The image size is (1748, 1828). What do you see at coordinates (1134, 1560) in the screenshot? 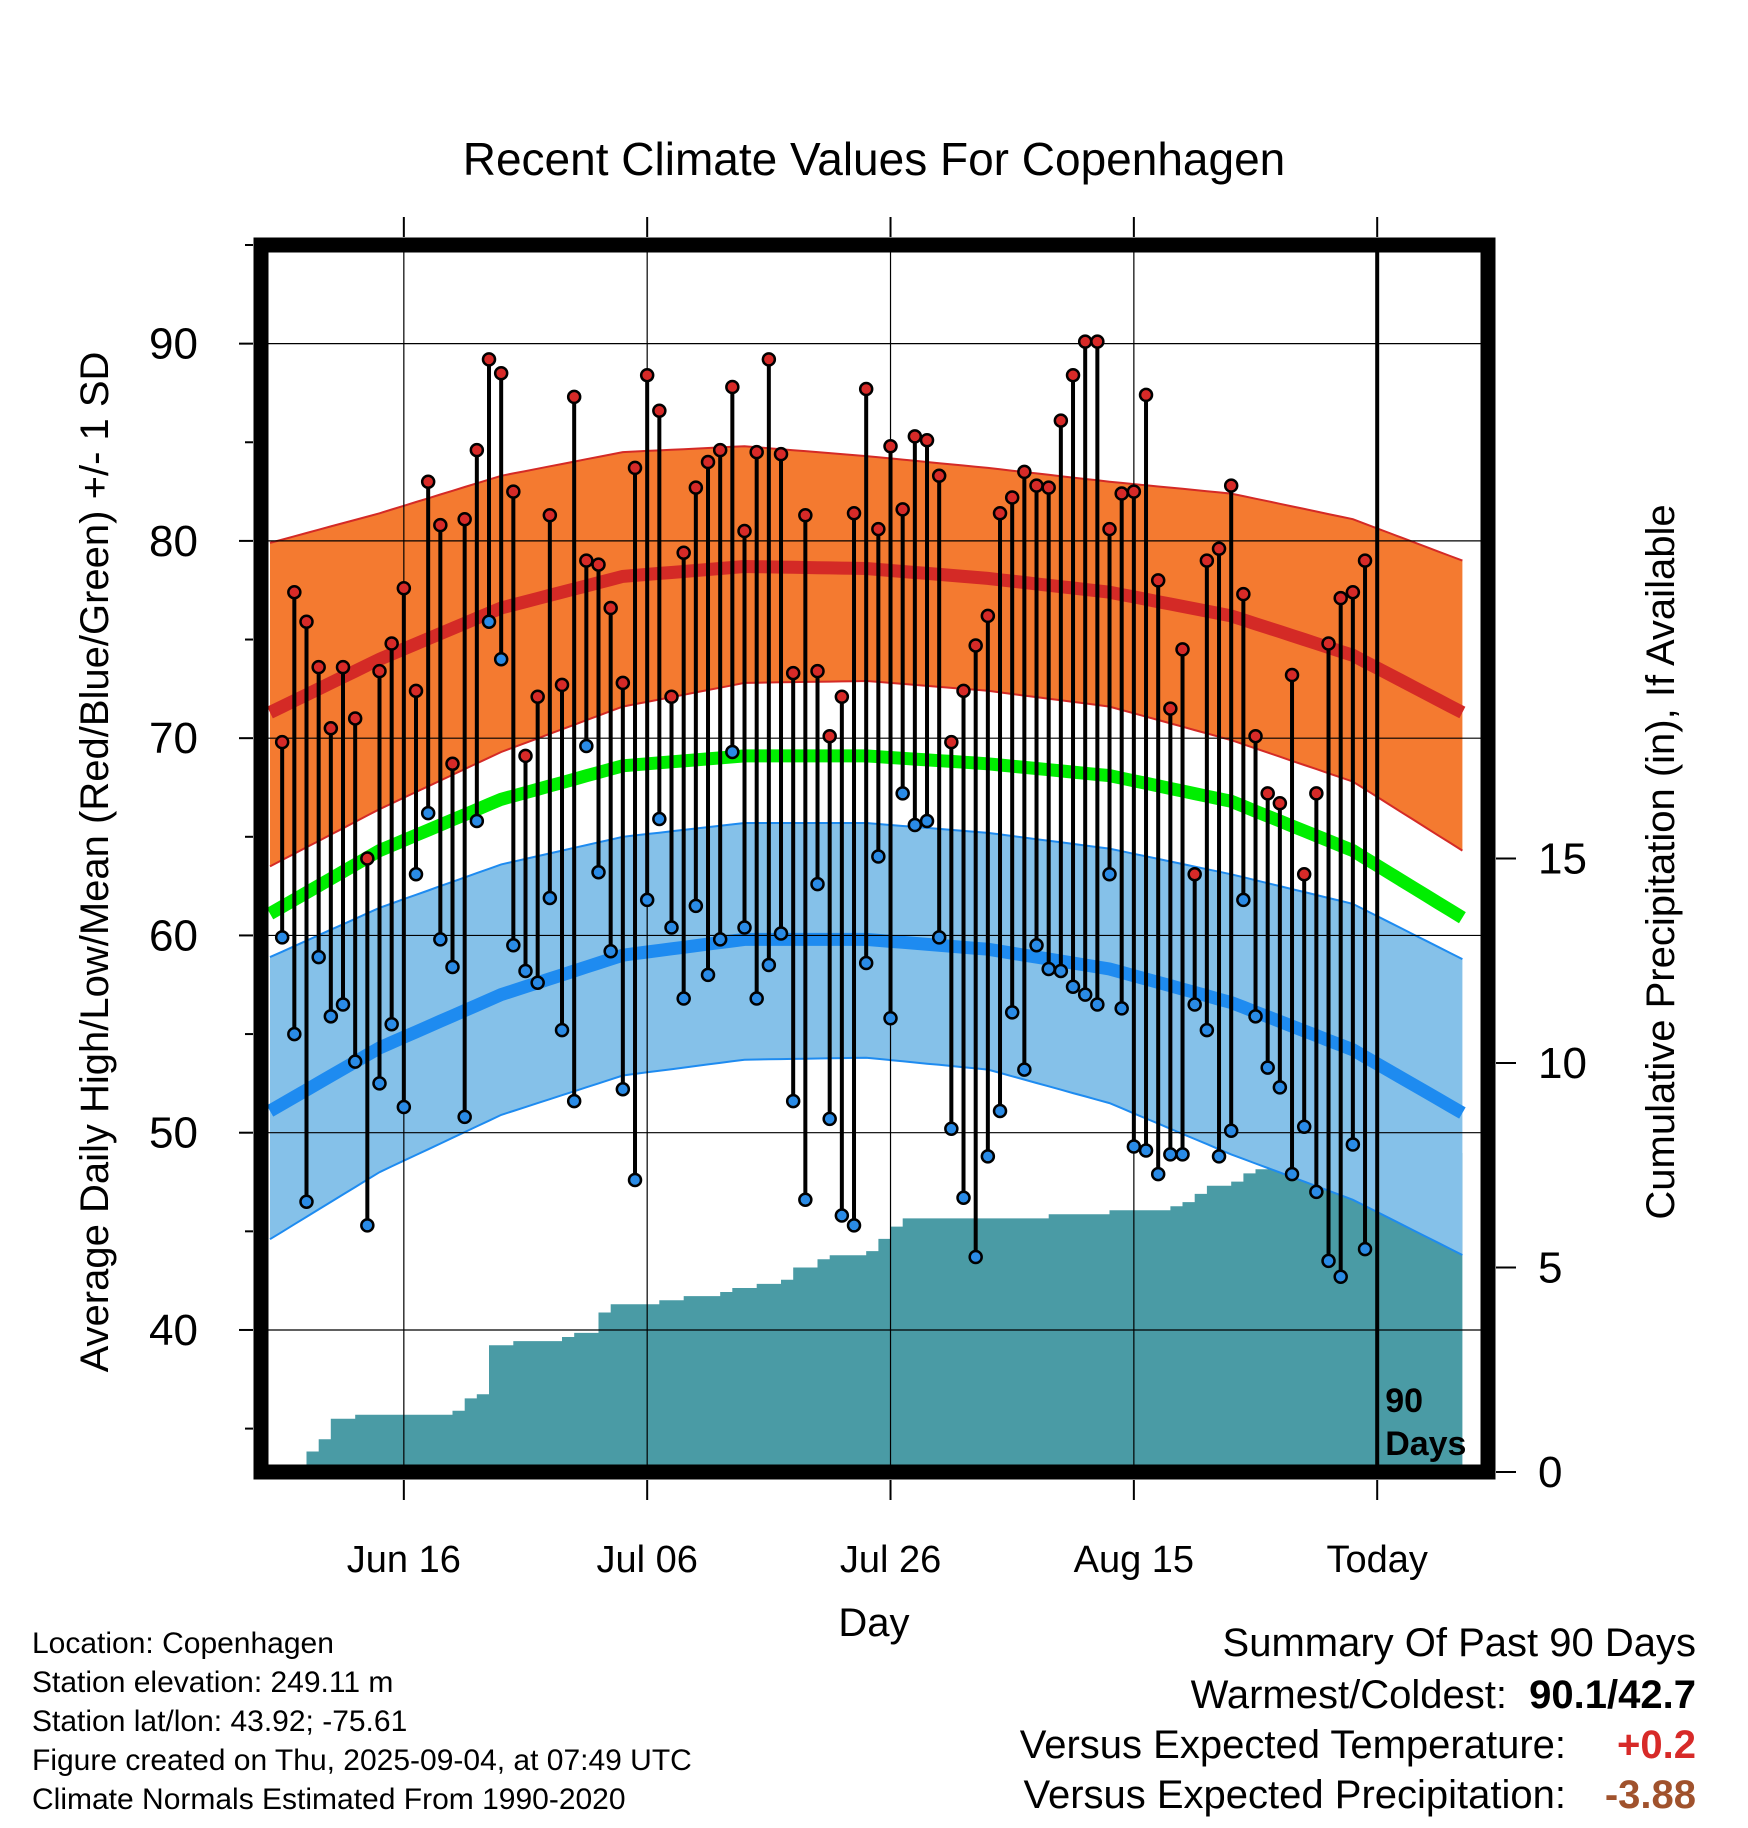
I see `x-tick-label: Aug 15` at bounding box center [1134, 1560].